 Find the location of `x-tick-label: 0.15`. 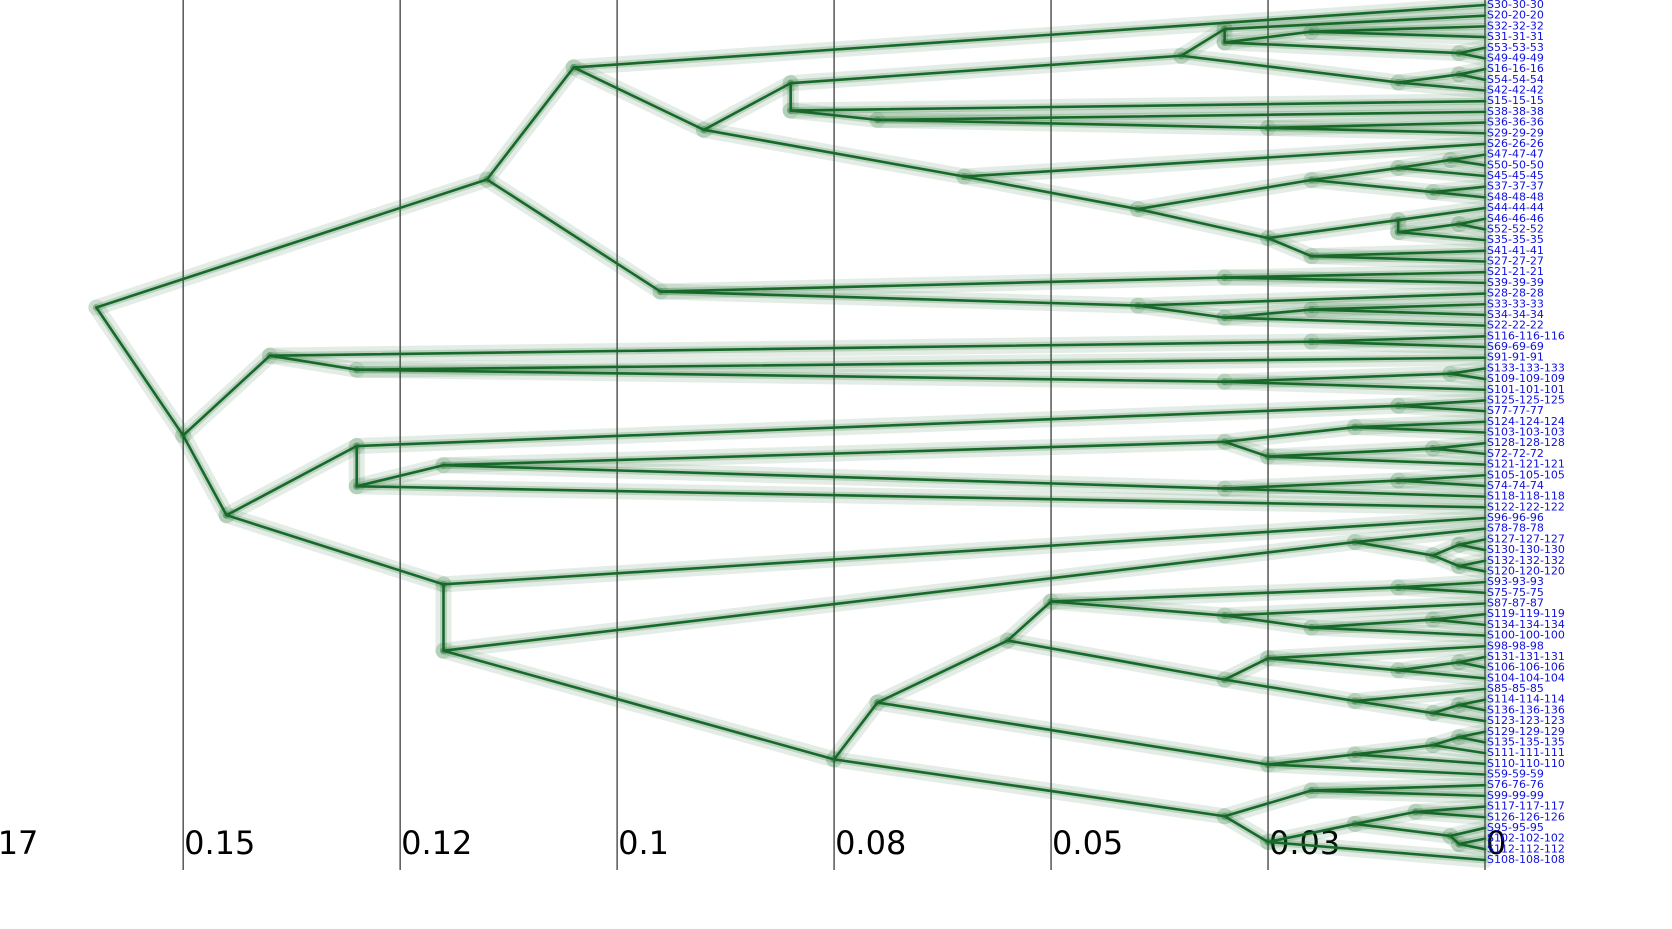

x-tick-label: 0.15 is located at coordinates (219, 843).